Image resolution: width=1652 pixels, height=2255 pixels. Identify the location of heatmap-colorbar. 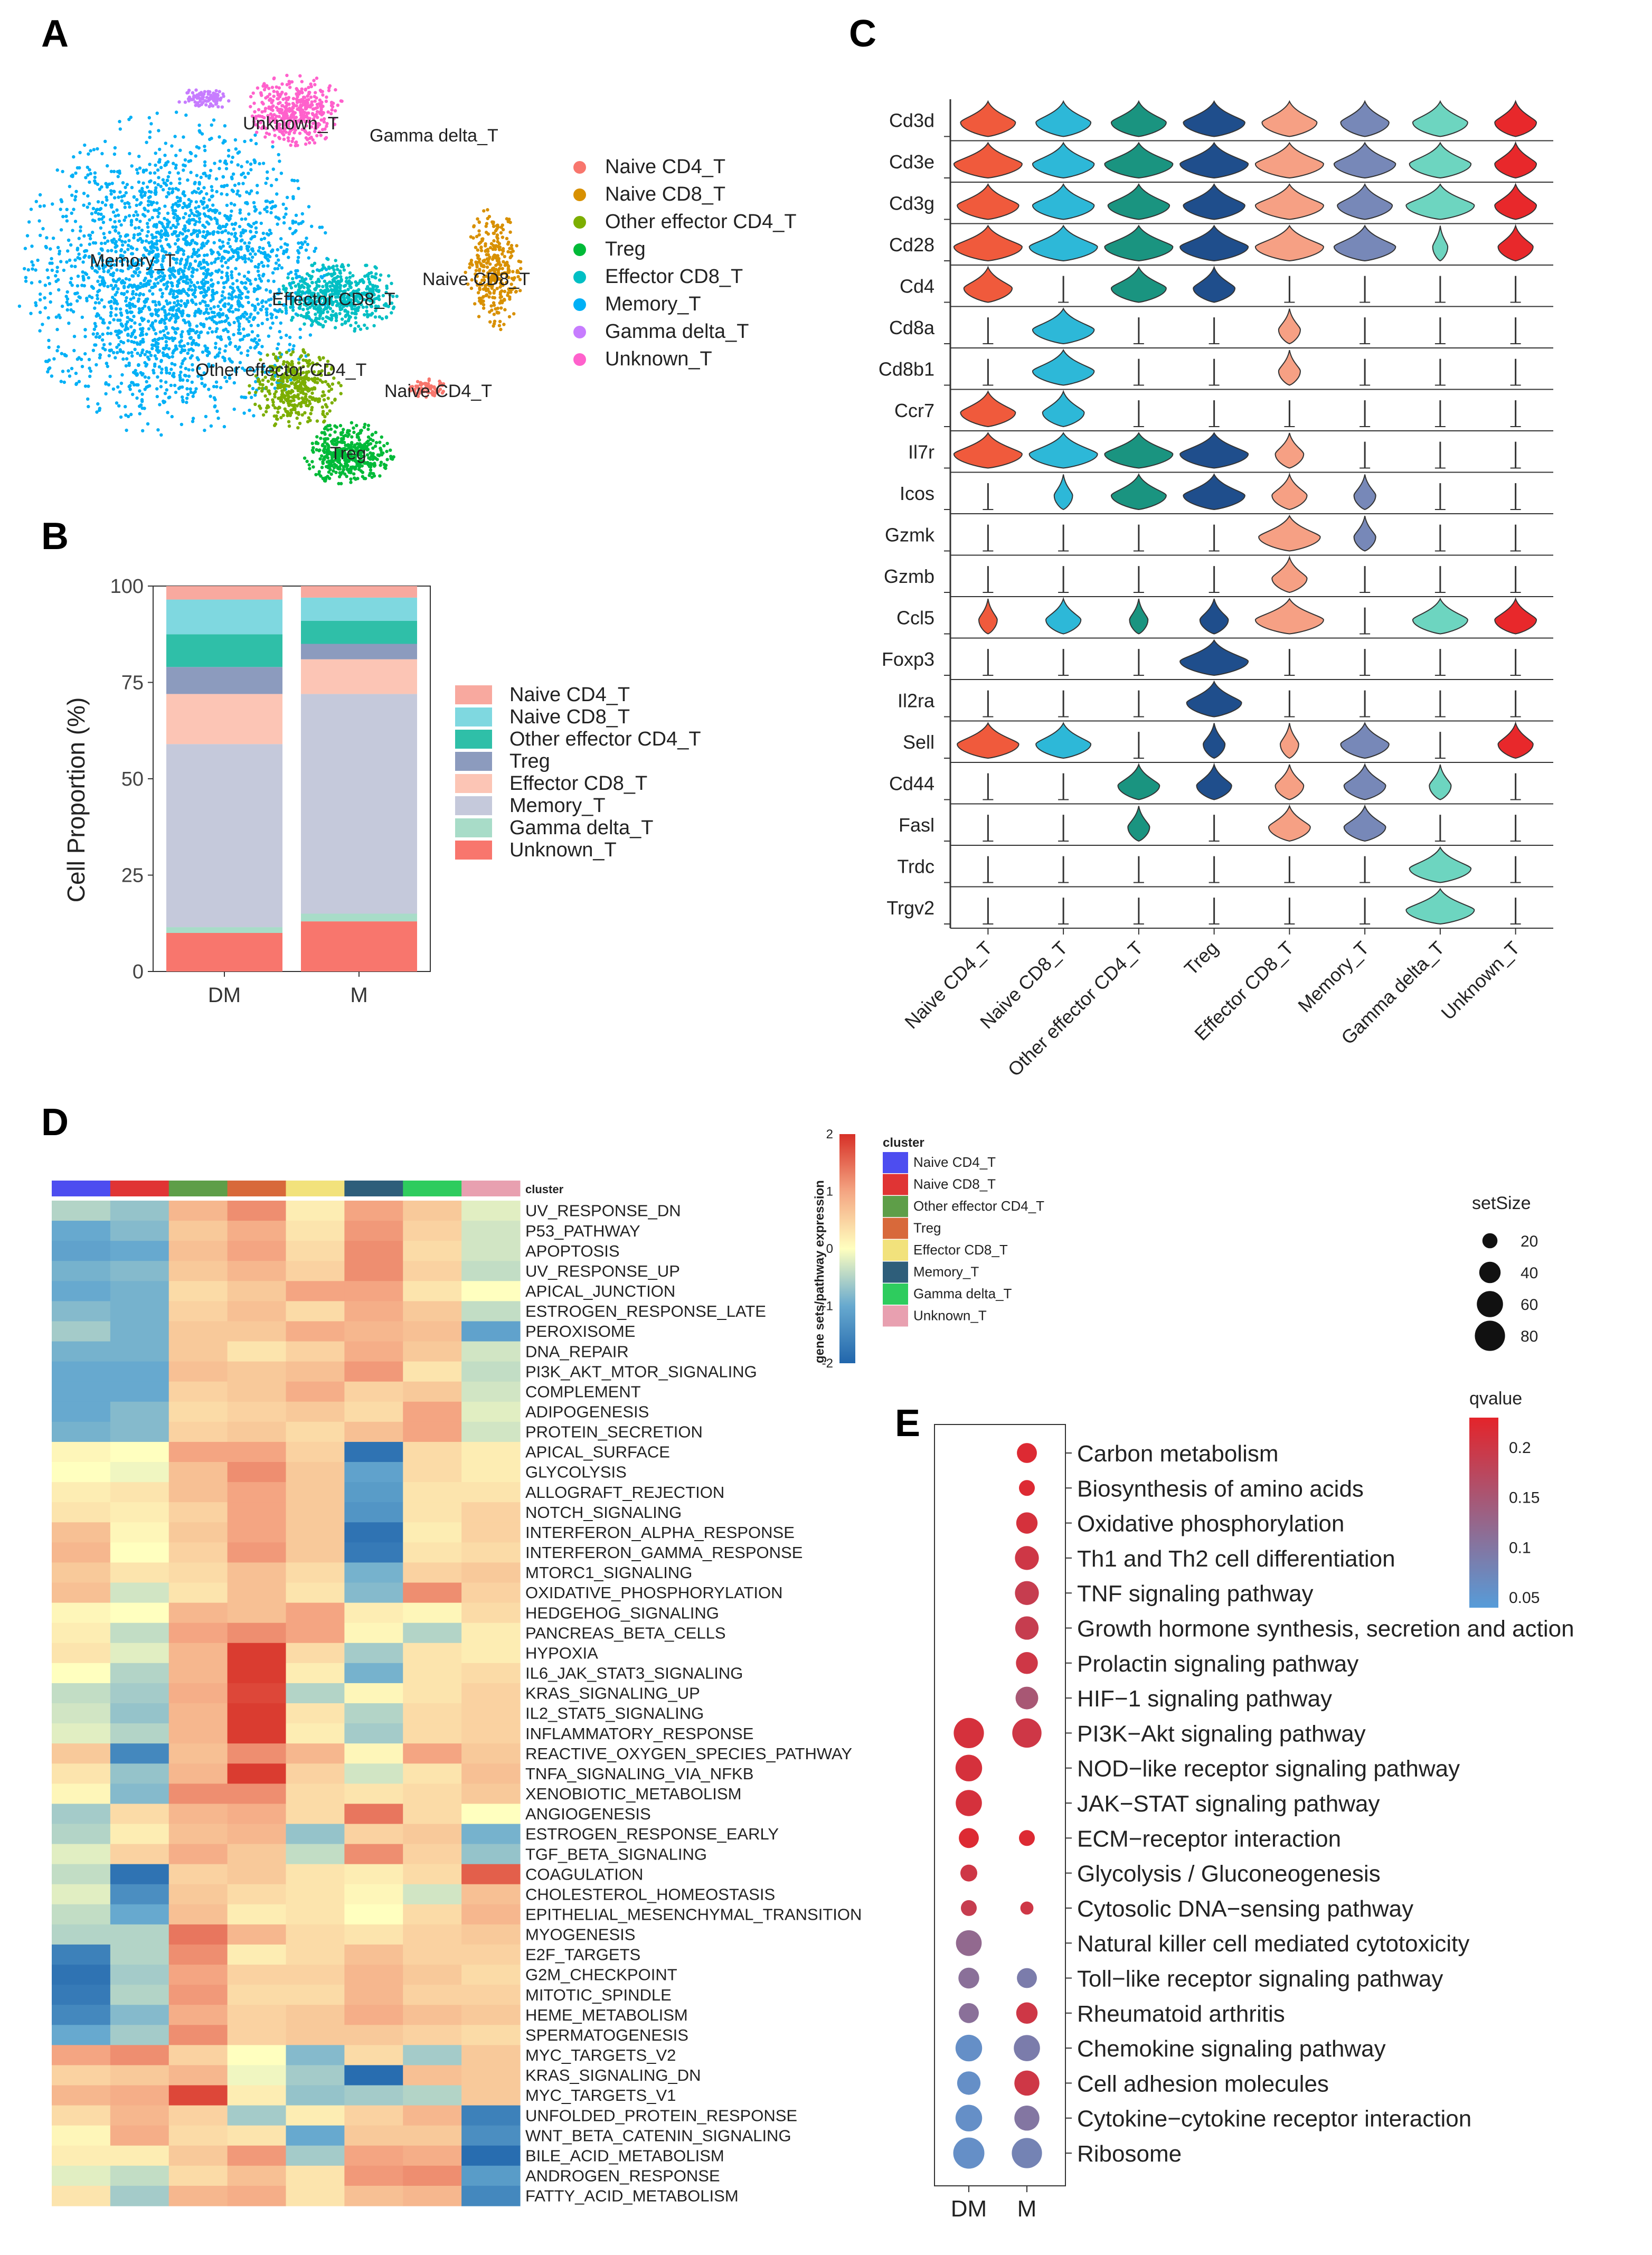
(847, 1248).